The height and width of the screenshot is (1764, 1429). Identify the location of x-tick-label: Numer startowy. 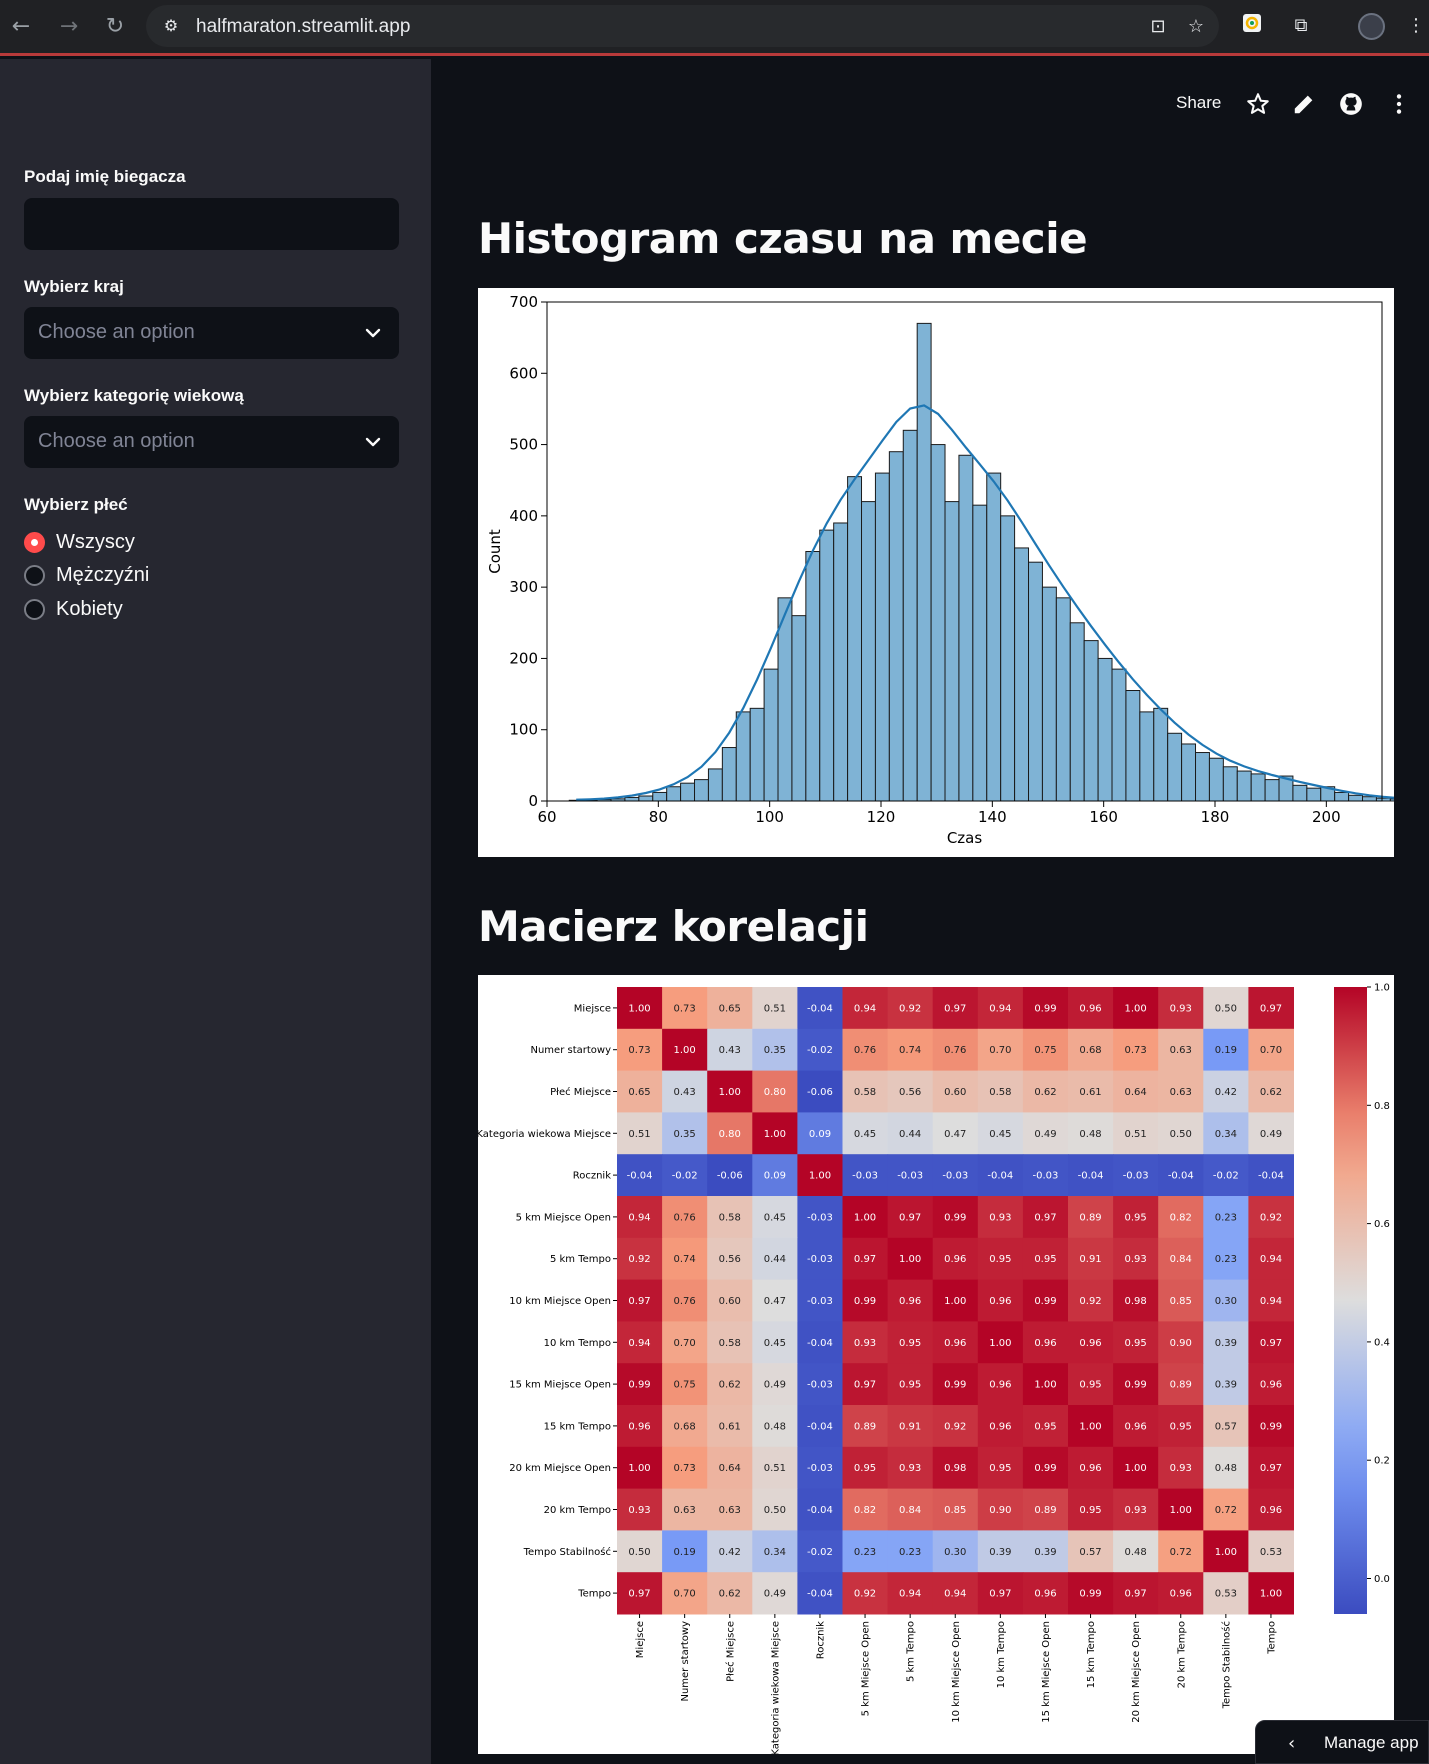
(685, 1661).